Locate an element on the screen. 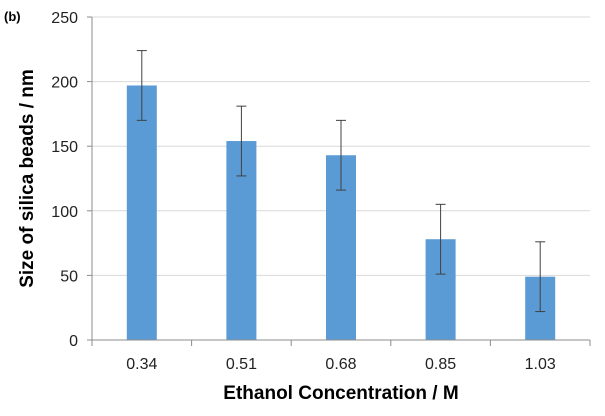 This screenshot has height=416, width=605. x-tick-label: 0.34 is located at coordinates (141, 364).